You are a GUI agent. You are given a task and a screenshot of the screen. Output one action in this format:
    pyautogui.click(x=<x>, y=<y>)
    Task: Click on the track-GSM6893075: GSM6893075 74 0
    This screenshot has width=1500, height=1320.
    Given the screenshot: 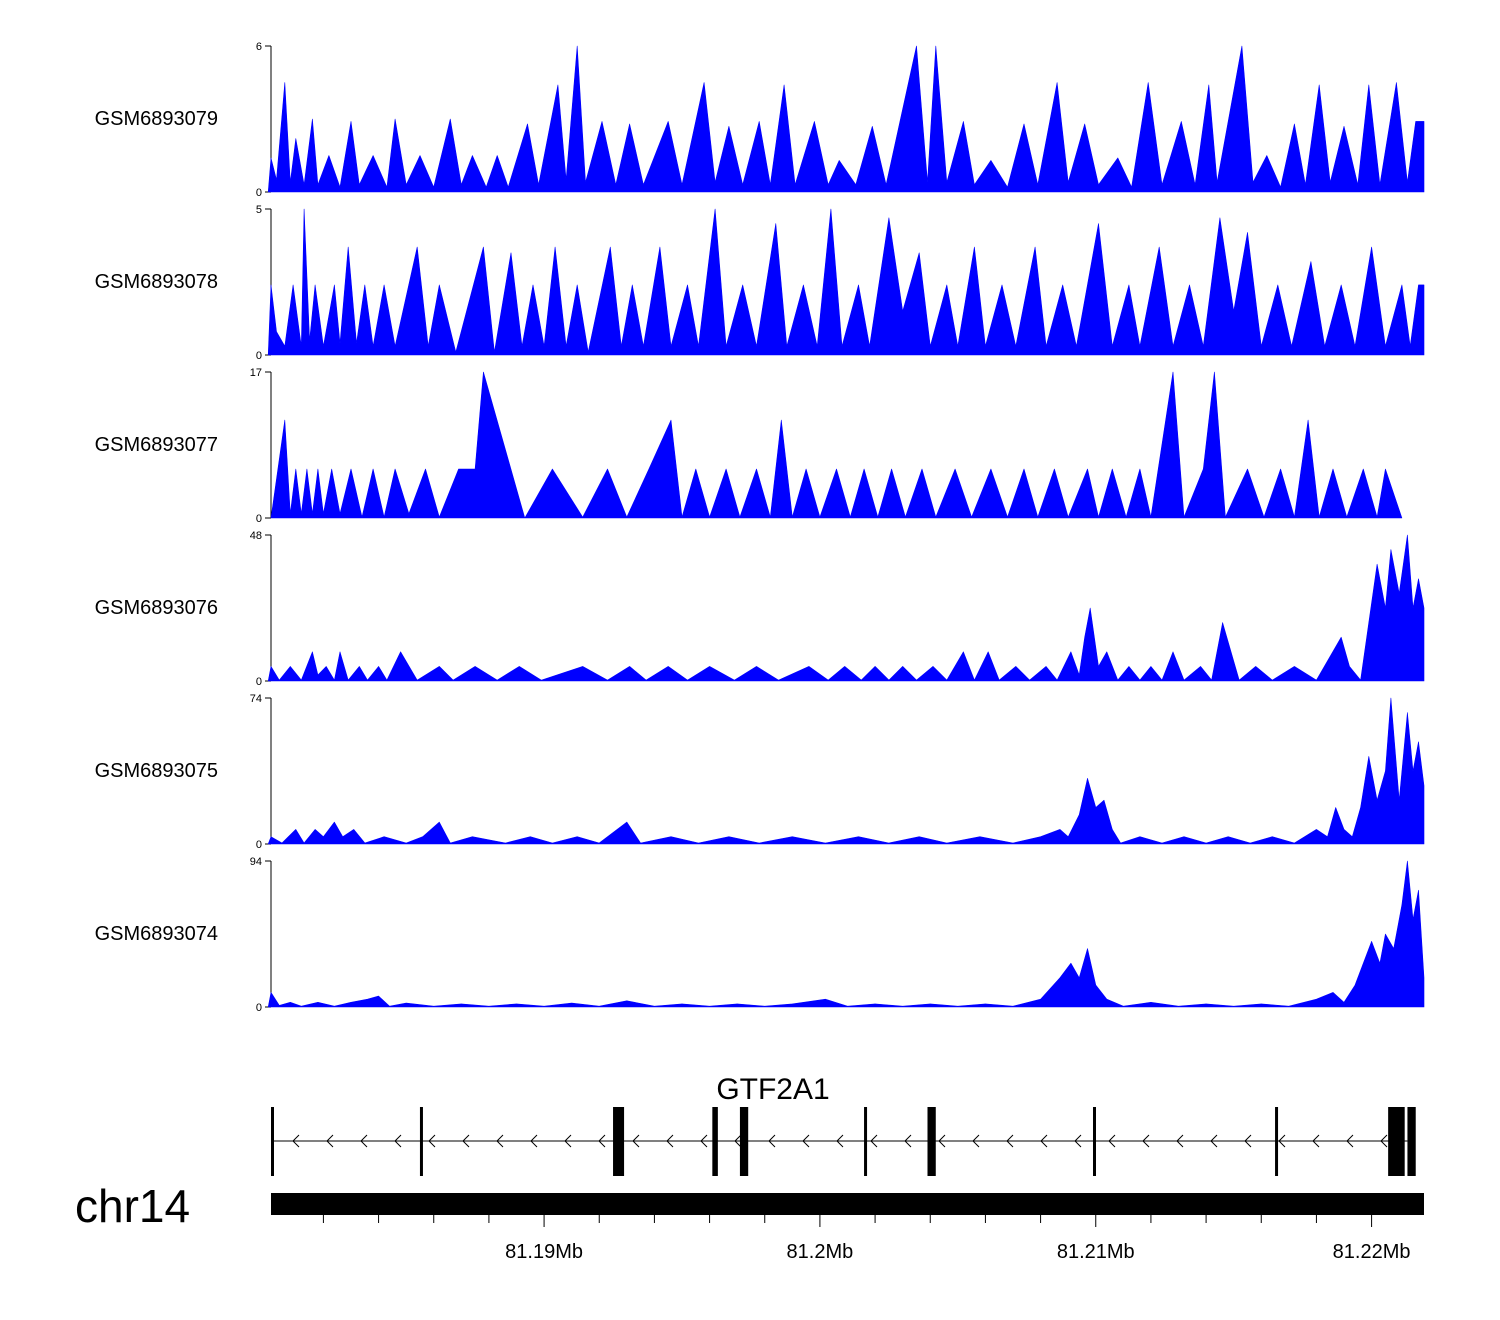 What is the action you would take?
    pyautogui.click(x=760, y=772)
    